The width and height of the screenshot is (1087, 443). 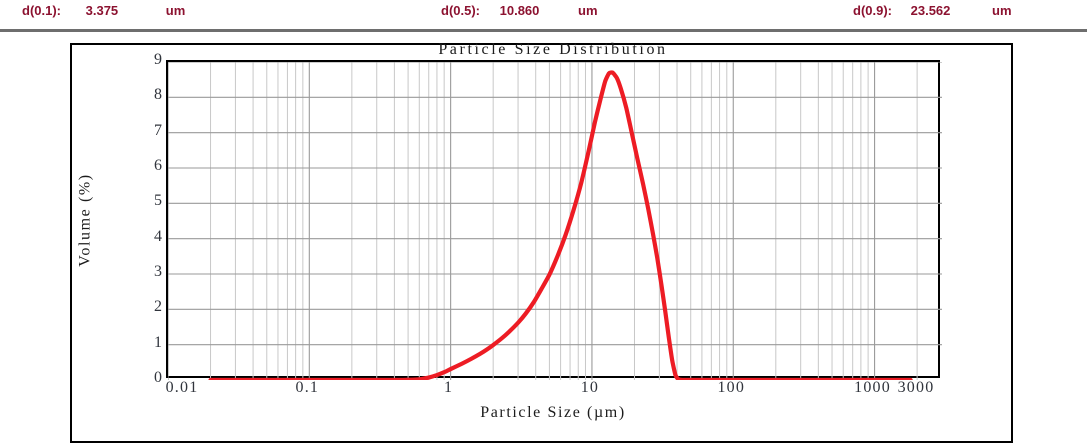 I want to click on stat-group-d09: d(0.9): 23.562 um, so click(x=932, y=10).